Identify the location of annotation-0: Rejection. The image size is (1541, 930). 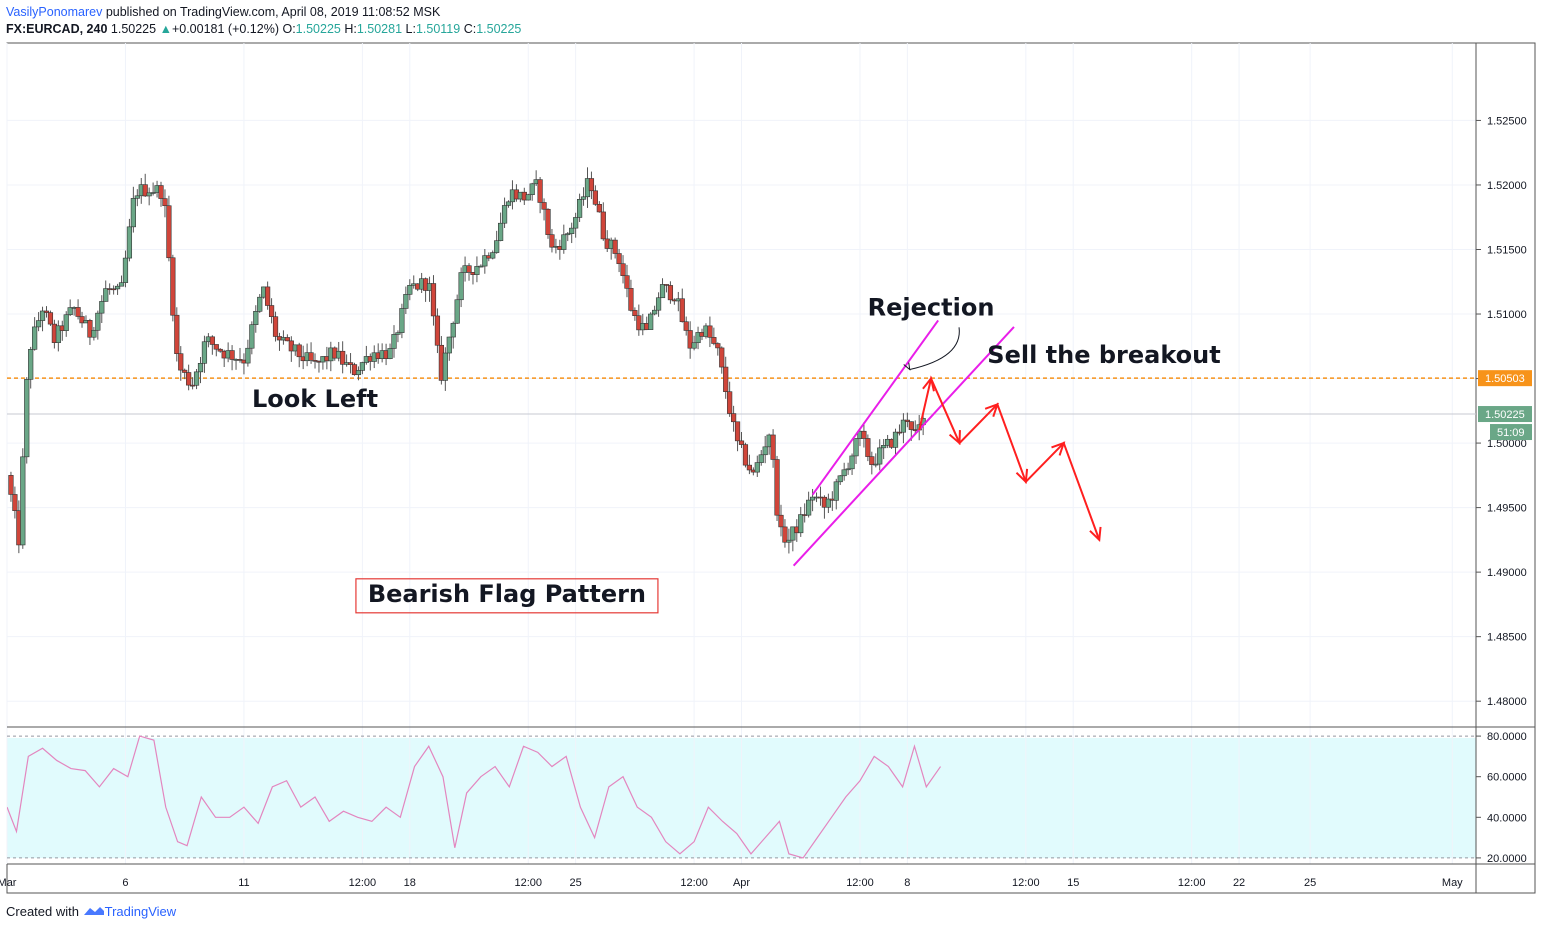
(931, 307).